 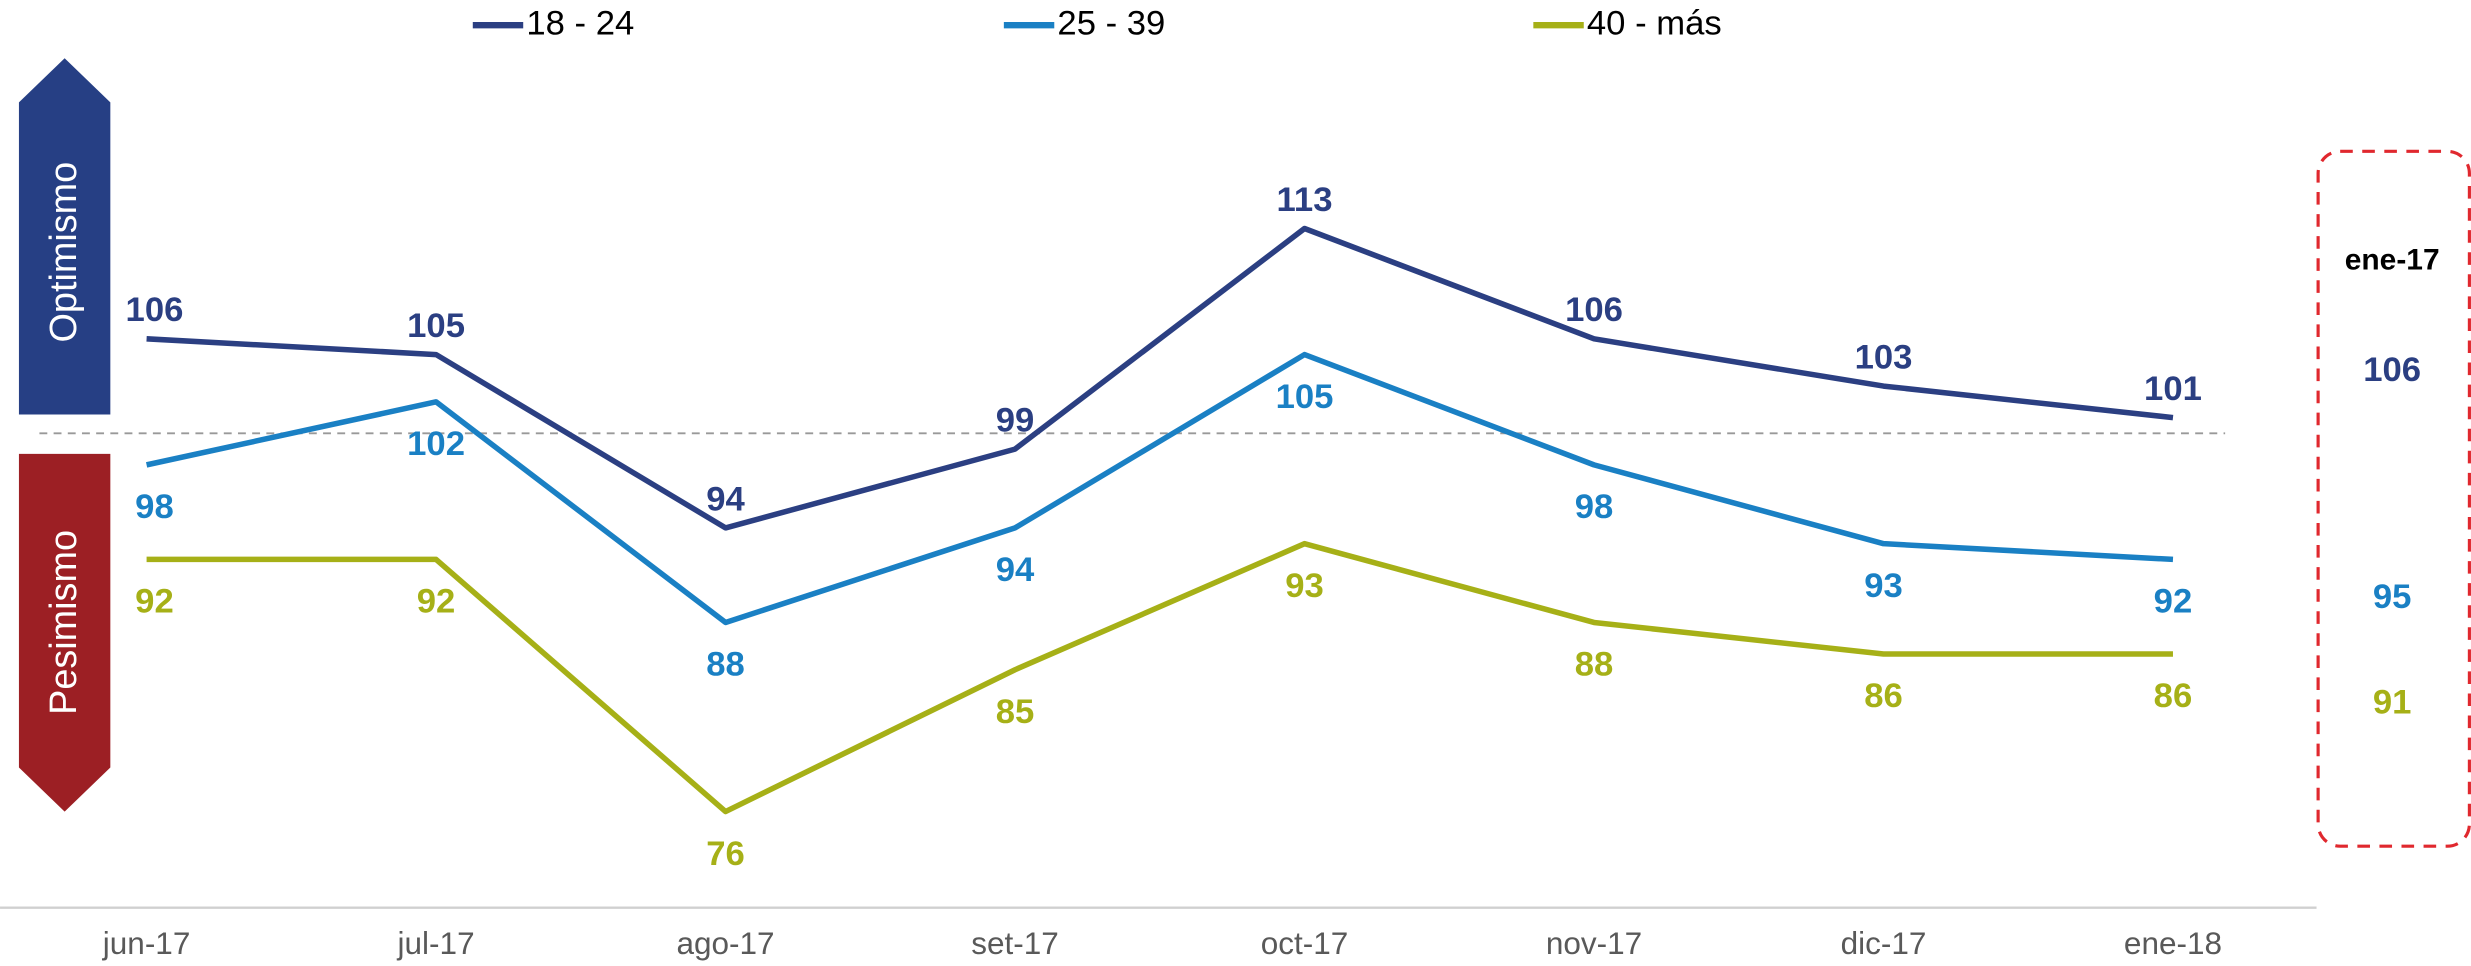 What do you see at coordinates (436, 444) in the screenshot?
I see `data-label: 102` at bounding box center [436, 444].